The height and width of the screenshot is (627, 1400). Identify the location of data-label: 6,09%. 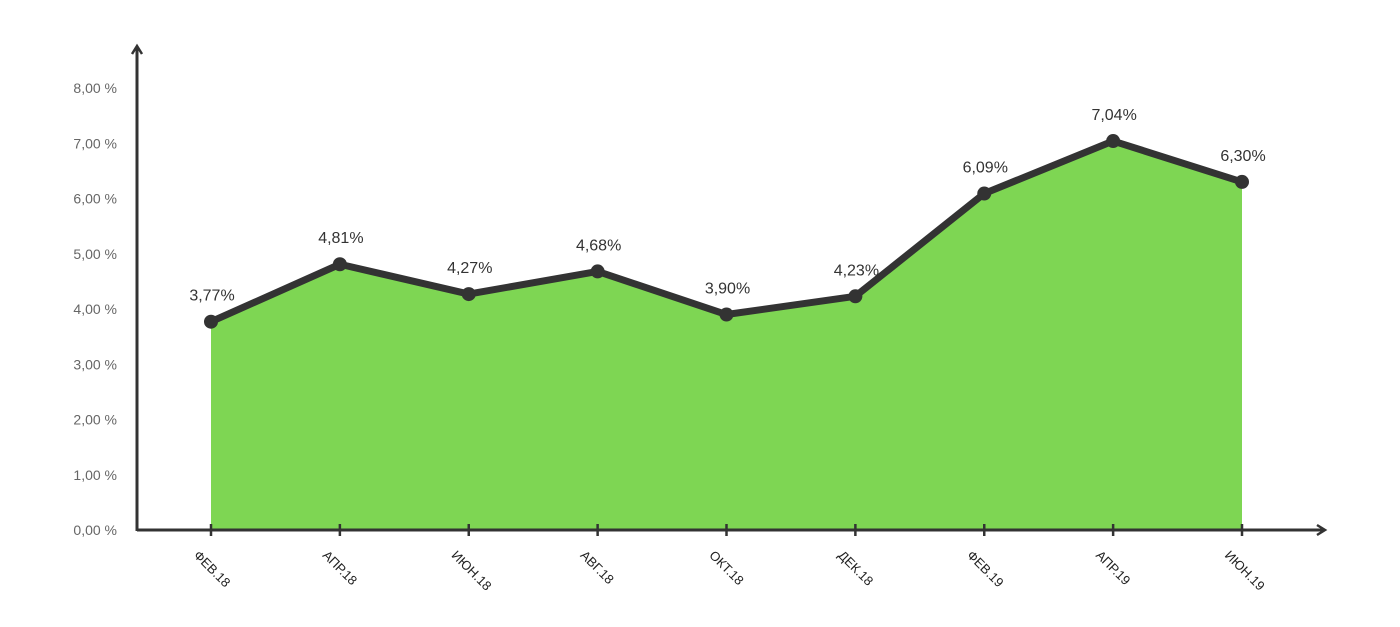
(985, 168).